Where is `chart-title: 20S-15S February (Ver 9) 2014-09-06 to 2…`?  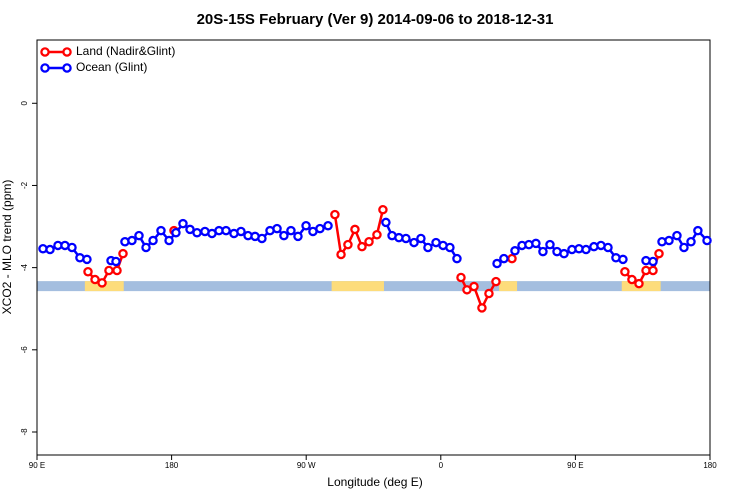 chart-title: 20S-15S February (Ver 9) 2014-09-06 to 2… is located at coordinates (375, 19).